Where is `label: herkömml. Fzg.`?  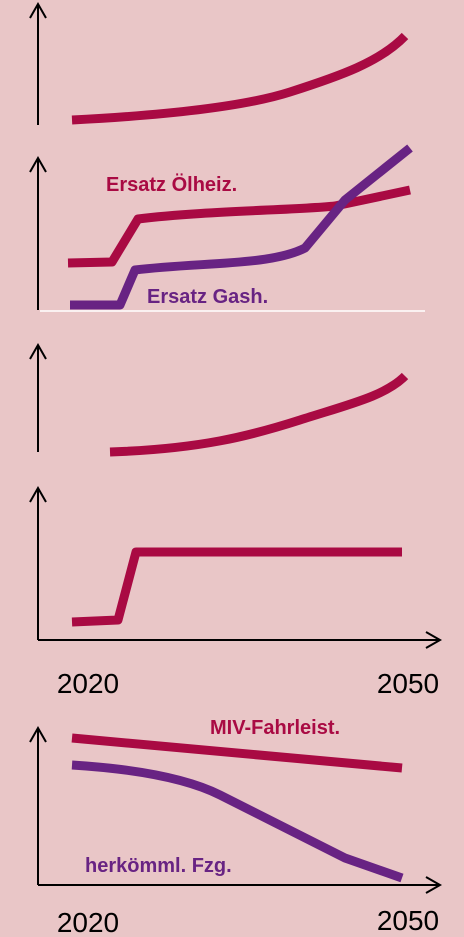 label: herkömml. Fzg. is located at coordinates (158, 866).